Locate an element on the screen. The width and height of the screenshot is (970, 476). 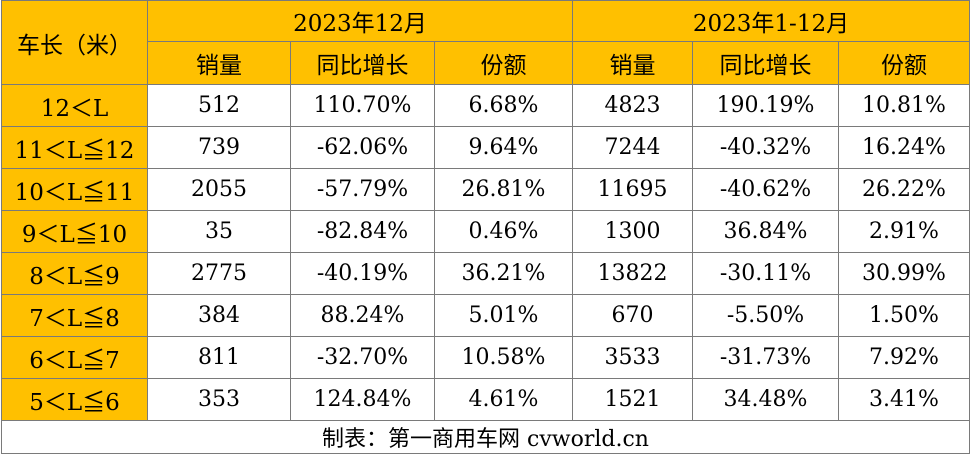
cell-share-ytd: 26.22% is located at coordinates (904, 189).